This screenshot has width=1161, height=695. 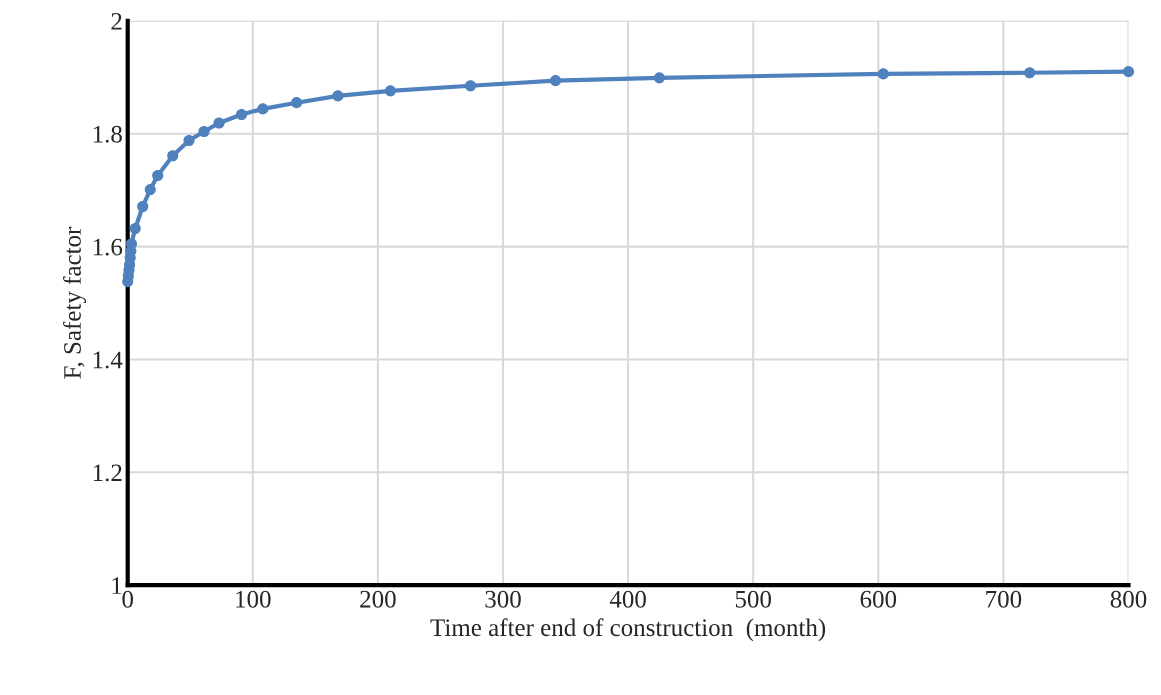 What do you see at coordinates (753, 599) in the screenshot?
I see `x-tick-label: 500` at bounding box center [753, 599].